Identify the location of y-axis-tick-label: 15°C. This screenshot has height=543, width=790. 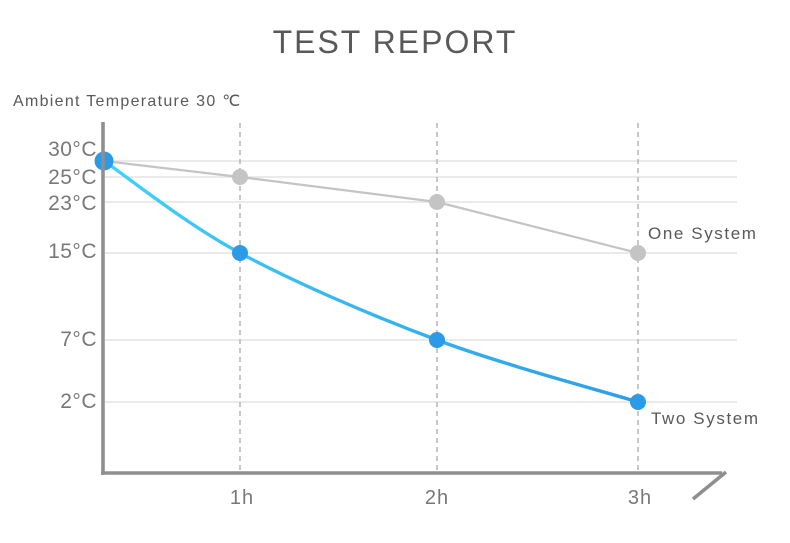
(72, 251).